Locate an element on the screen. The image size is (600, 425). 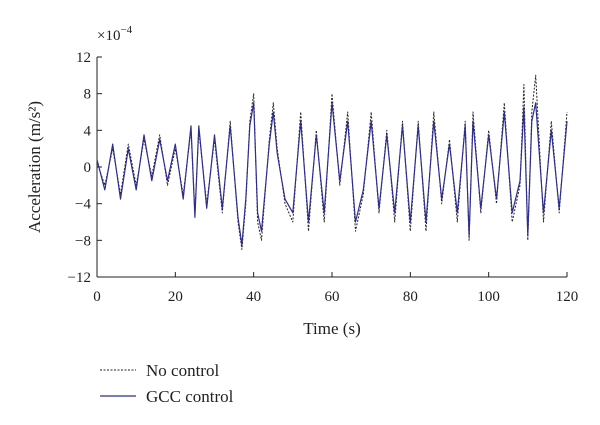
y-tick-label: 4 is located at coordinates (88, 131).